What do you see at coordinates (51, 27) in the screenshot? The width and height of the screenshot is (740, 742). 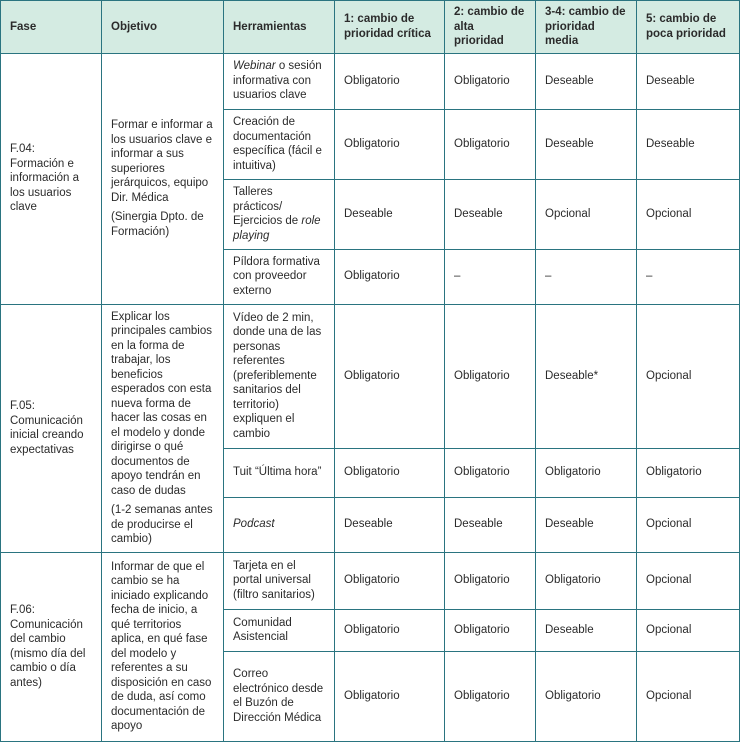 I see `column-header: Fase` at bounding box center [51, 27].